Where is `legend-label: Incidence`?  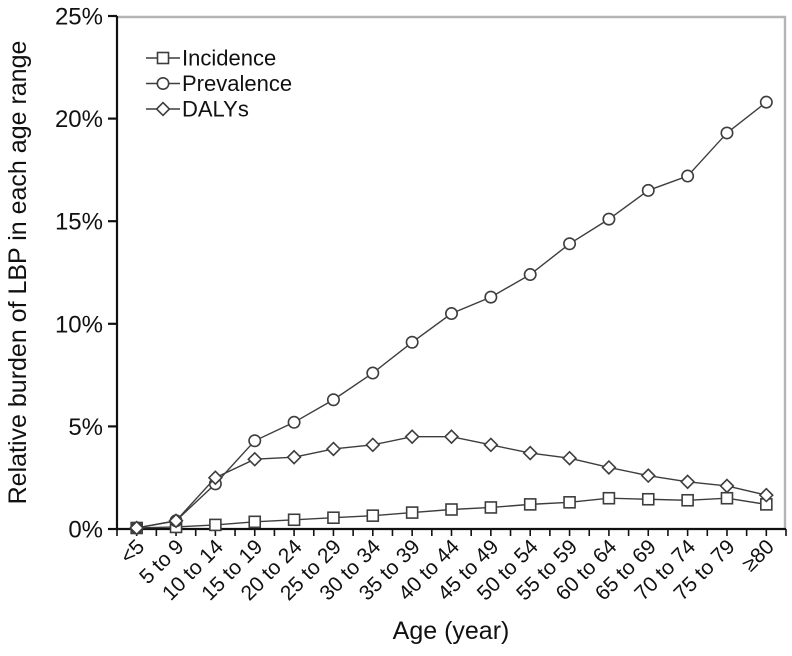
legend-label: Incidence is located at coordinates (229, 58).